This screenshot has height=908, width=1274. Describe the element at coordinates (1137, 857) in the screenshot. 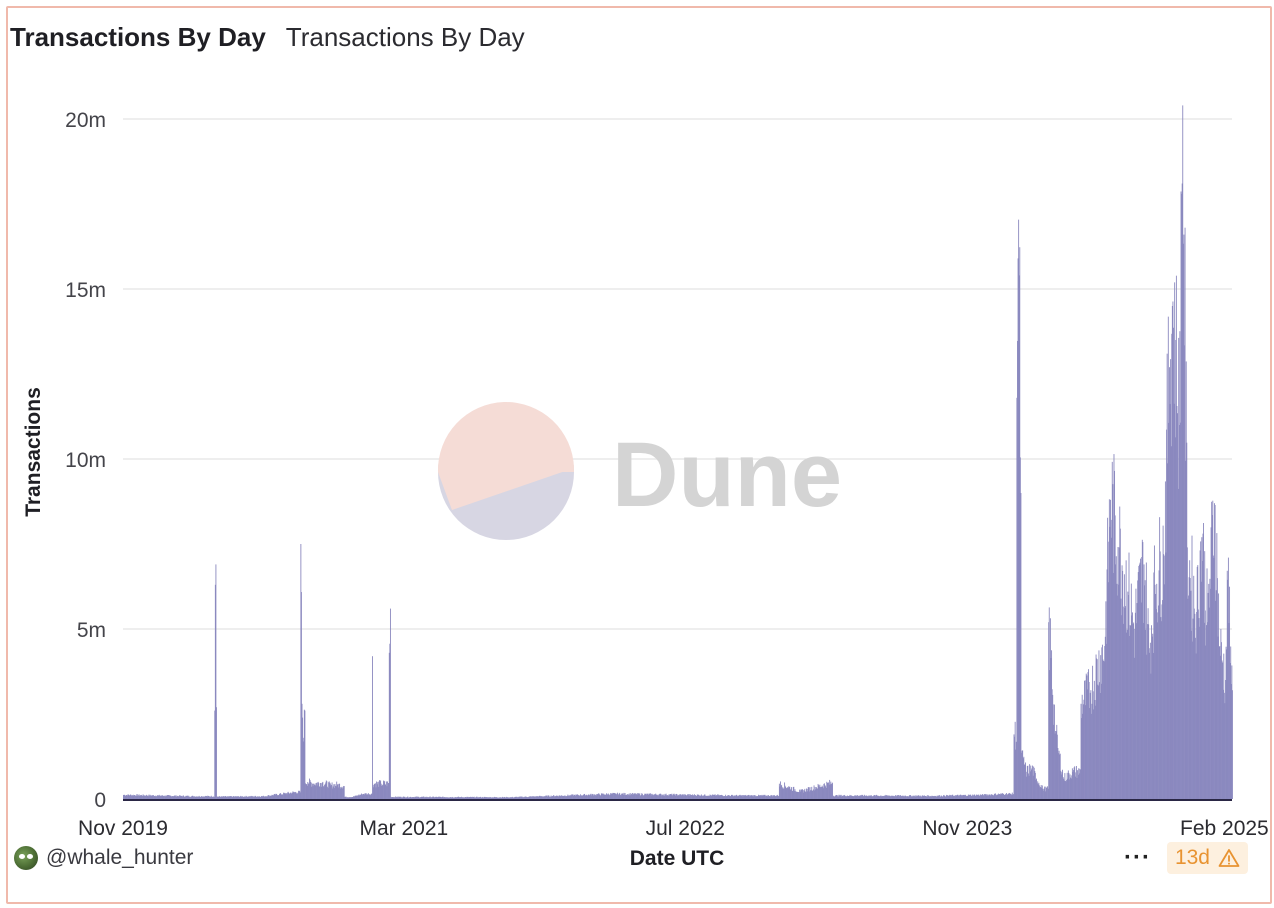

I see `more-options-button: ···` at that location.